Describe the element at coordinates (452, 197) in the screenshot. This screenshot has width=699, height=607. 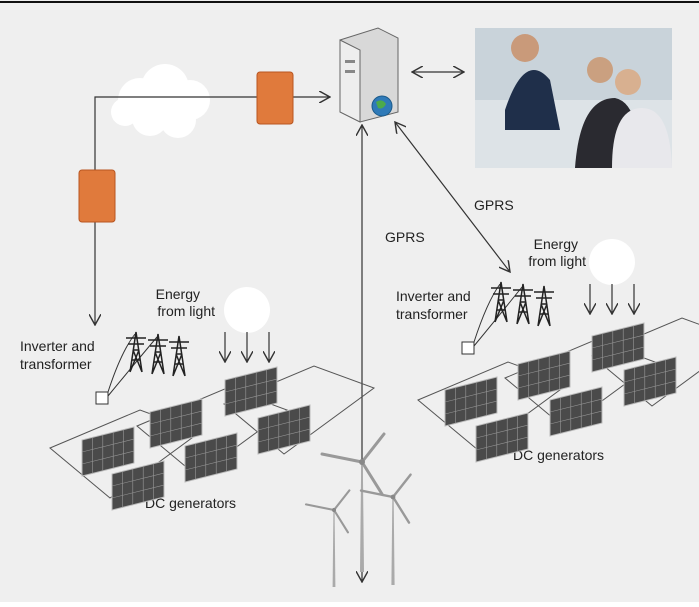
I see `gprs-link` at that location.